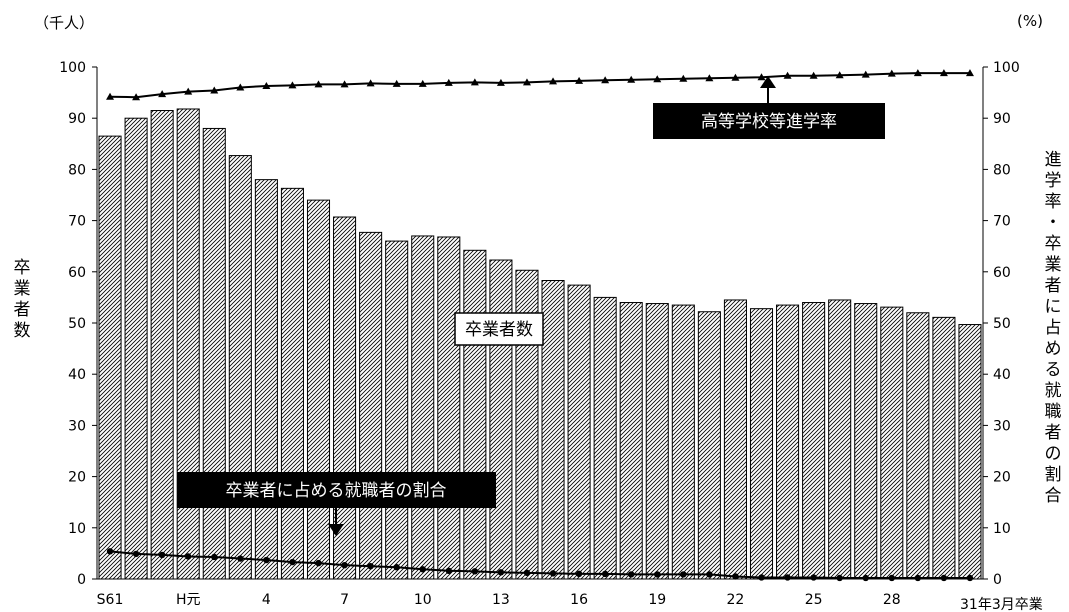 The width and height of the screenshot is (1069, 612). Describe the element at coordinates (1002, 222) in the screenshot. I see `right-tick-label: 70` at that location.